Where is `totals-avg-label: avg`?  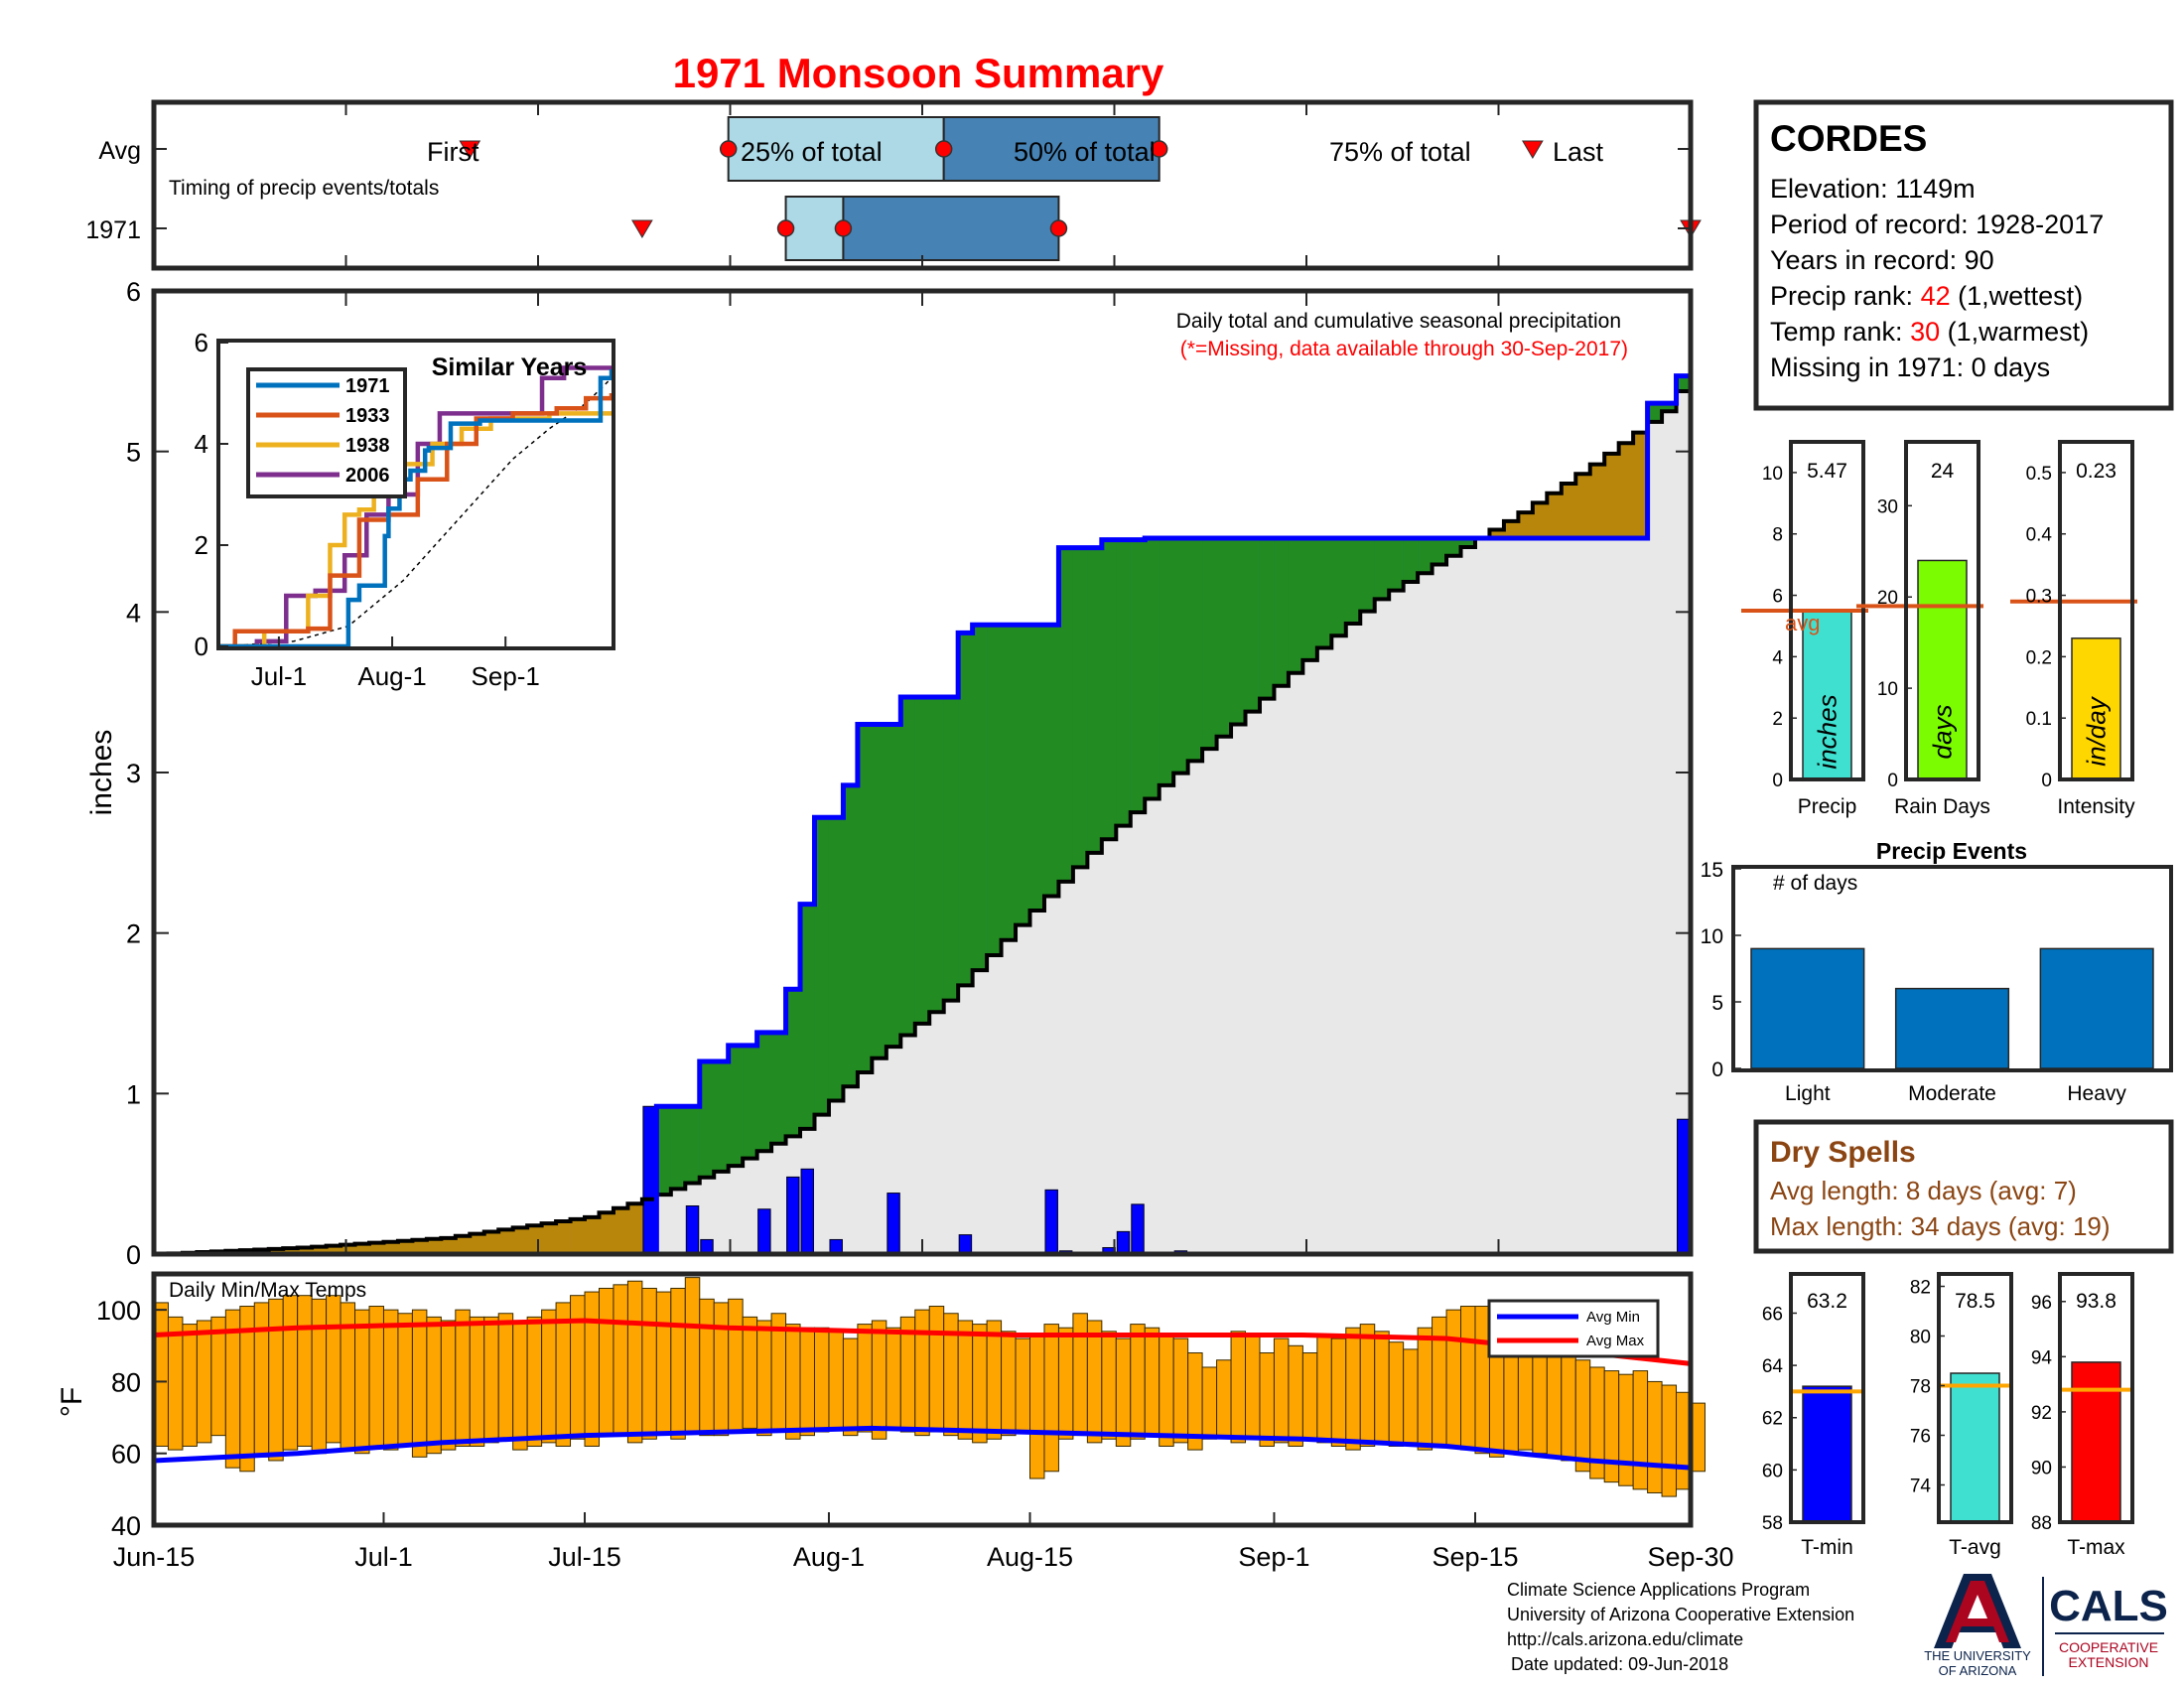
totals-avg-label: avg is located at coordinates (1802, 623).